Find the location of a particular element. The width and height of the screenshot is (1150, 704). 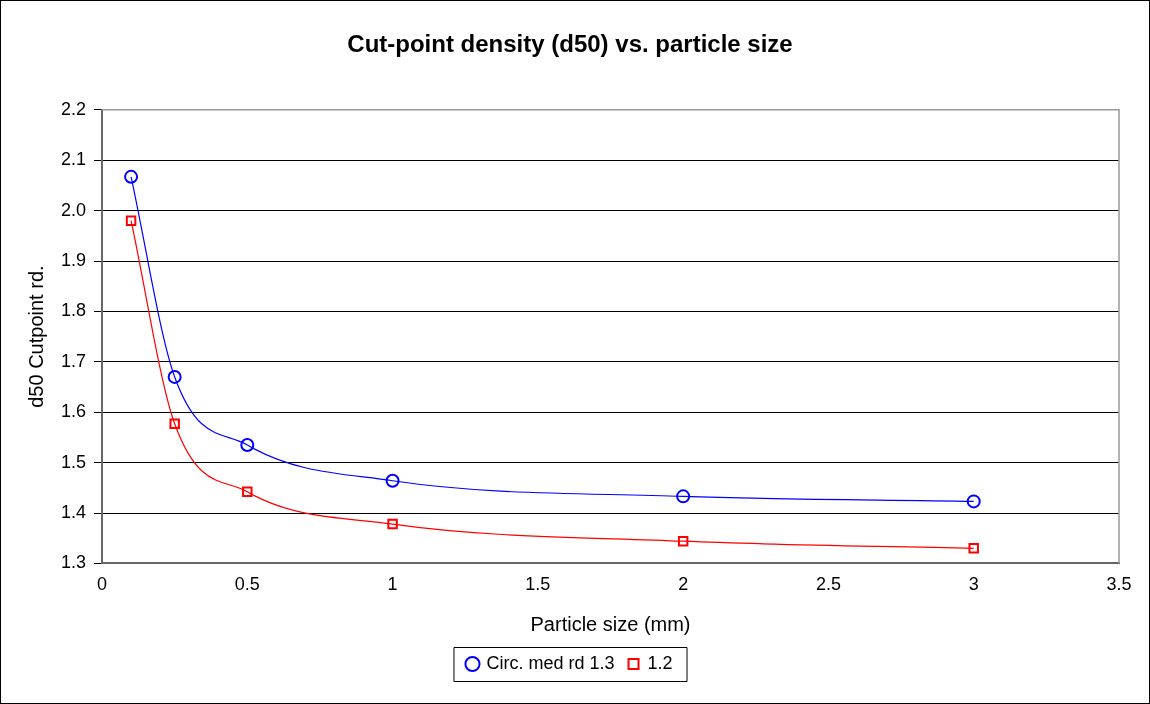

x-tick-label: 3 is located at coordinates (973, 584).